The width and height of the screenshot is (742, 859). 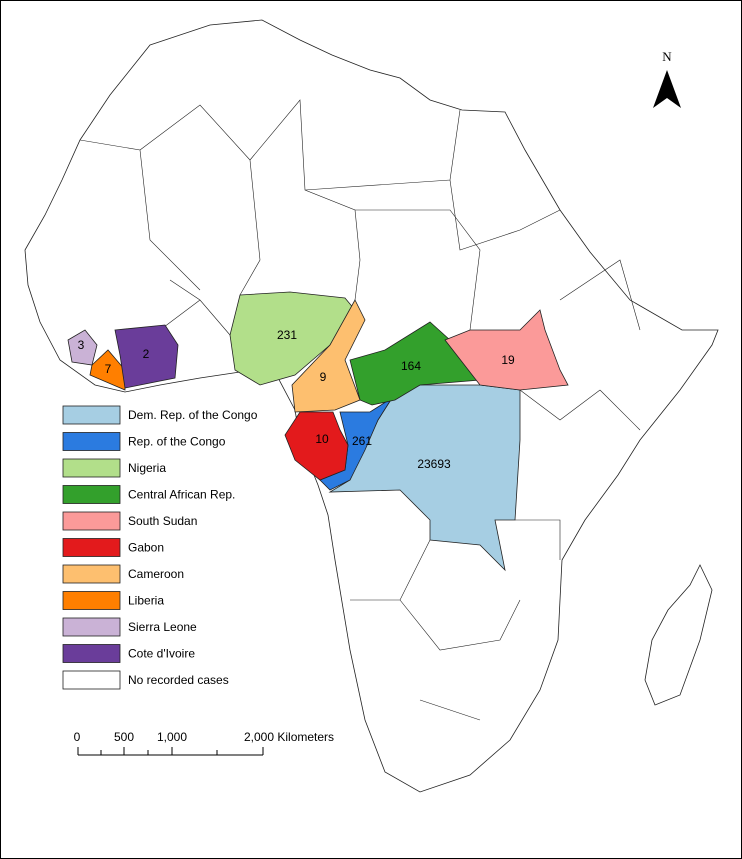 I want to click on case-count: 231, so click(x=287, y=335).